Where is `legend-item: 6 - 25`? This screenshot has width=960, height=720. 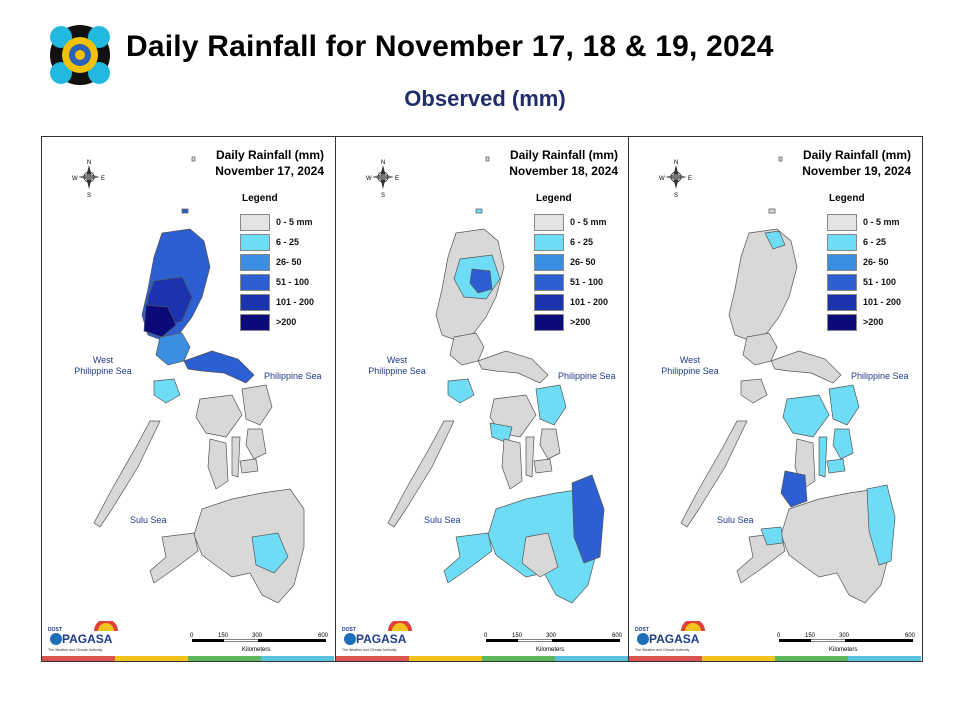
legend-item: 6 - 25 is located at coordinates (872, 242).